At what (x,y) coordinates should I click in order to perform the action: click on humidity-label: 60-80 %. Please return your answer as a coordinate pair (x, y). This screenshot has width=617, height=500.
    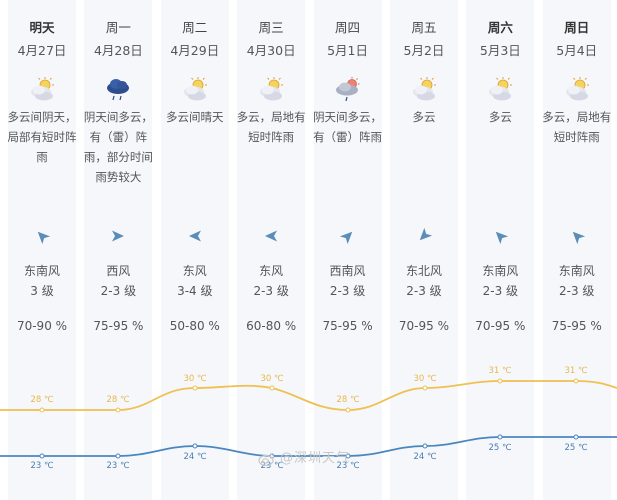
    Looking at the image, I should click on (271, 326).